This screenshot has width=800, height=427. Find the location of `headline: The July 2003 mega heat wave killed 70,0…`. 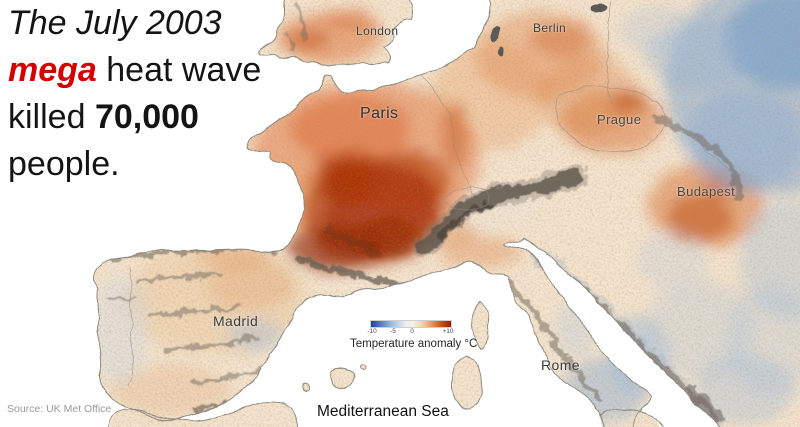

headline: The July 2003 mega heat wave killed 70,0… is located at coordinates (134, 94).